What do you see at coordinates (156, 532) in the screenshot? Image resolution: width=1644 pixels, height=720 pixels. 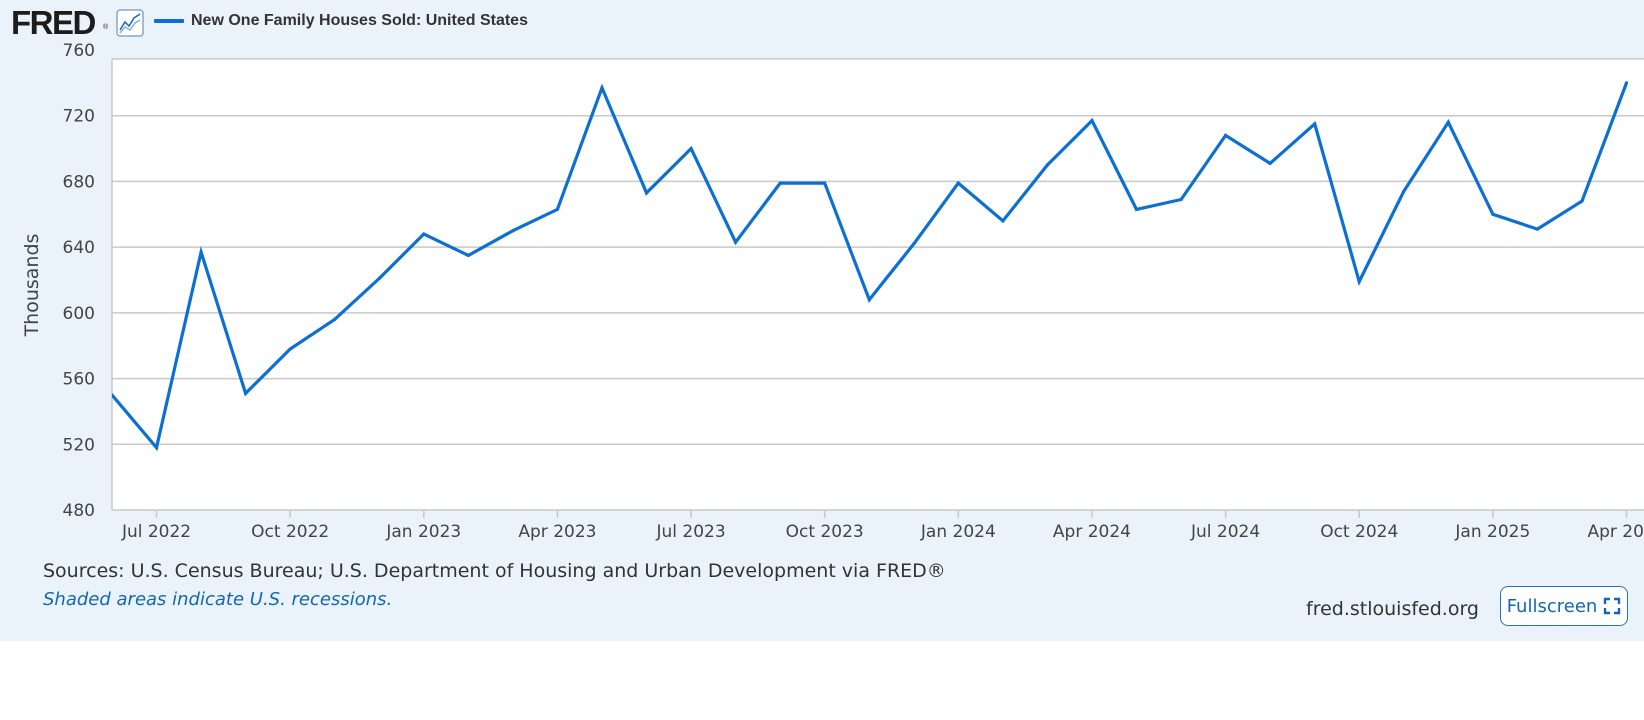 I see `x-tick-label: Jul 2022` at bounding box center [156, 532].